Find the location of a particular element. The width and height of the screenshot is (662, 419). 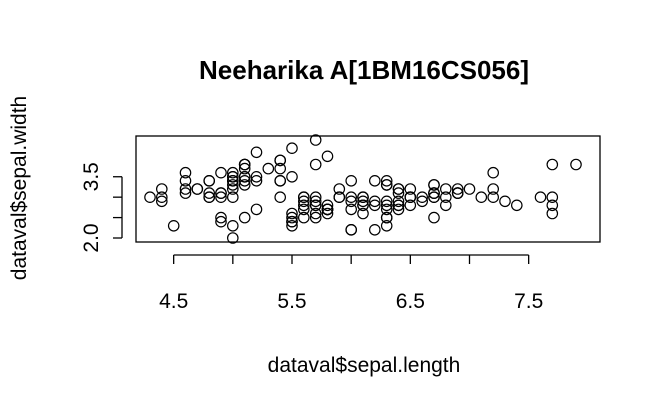

x-tick-label: 5.5 is located at coordinates (291, 301).